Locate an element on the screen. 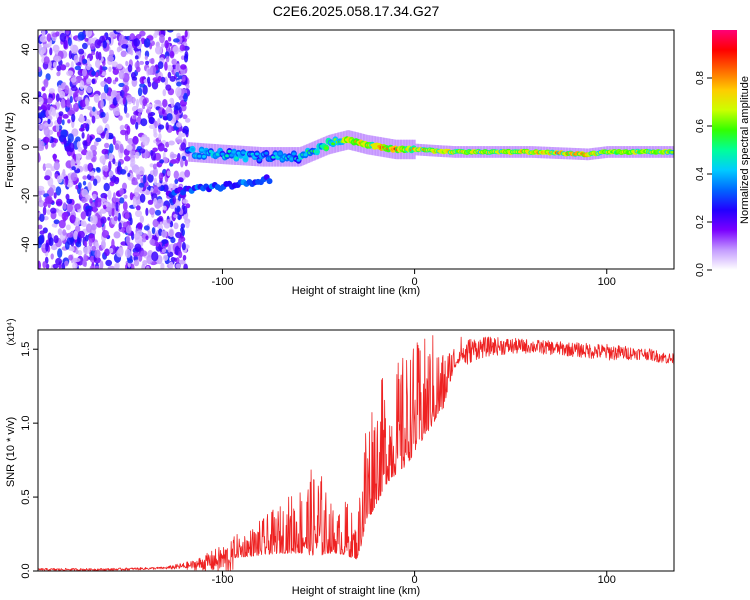  colorbar-tick-label: 0.2 is located at coordinates (700, 222).